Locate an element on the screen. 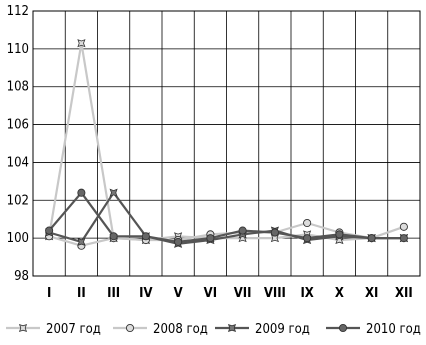 Image resolution: width=426 pixels, height=345 pixels. y-tick-label: 106 is located at coordinates (18, 125).